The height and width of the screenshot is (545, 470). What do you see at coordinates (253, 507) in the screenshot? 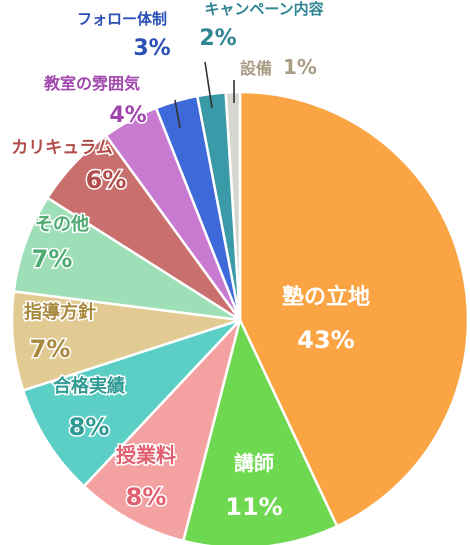
I see `slice-percent-1: 11%` at bounding box center [253, 507].